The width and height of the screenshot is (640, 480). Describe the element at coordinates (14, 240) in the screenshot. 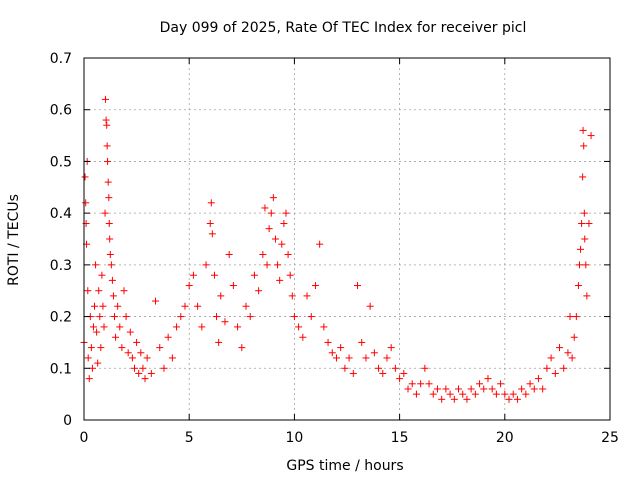

I see `y-axis-label: ROTI / TECUs` at that location.